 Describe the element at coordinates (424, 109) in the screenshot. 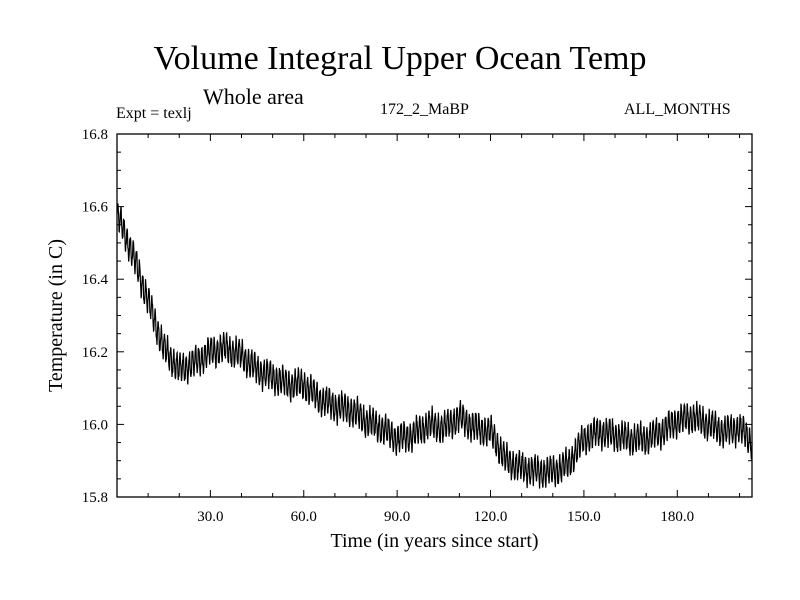

I see `run-label: 172_2_MaBP` at that location.